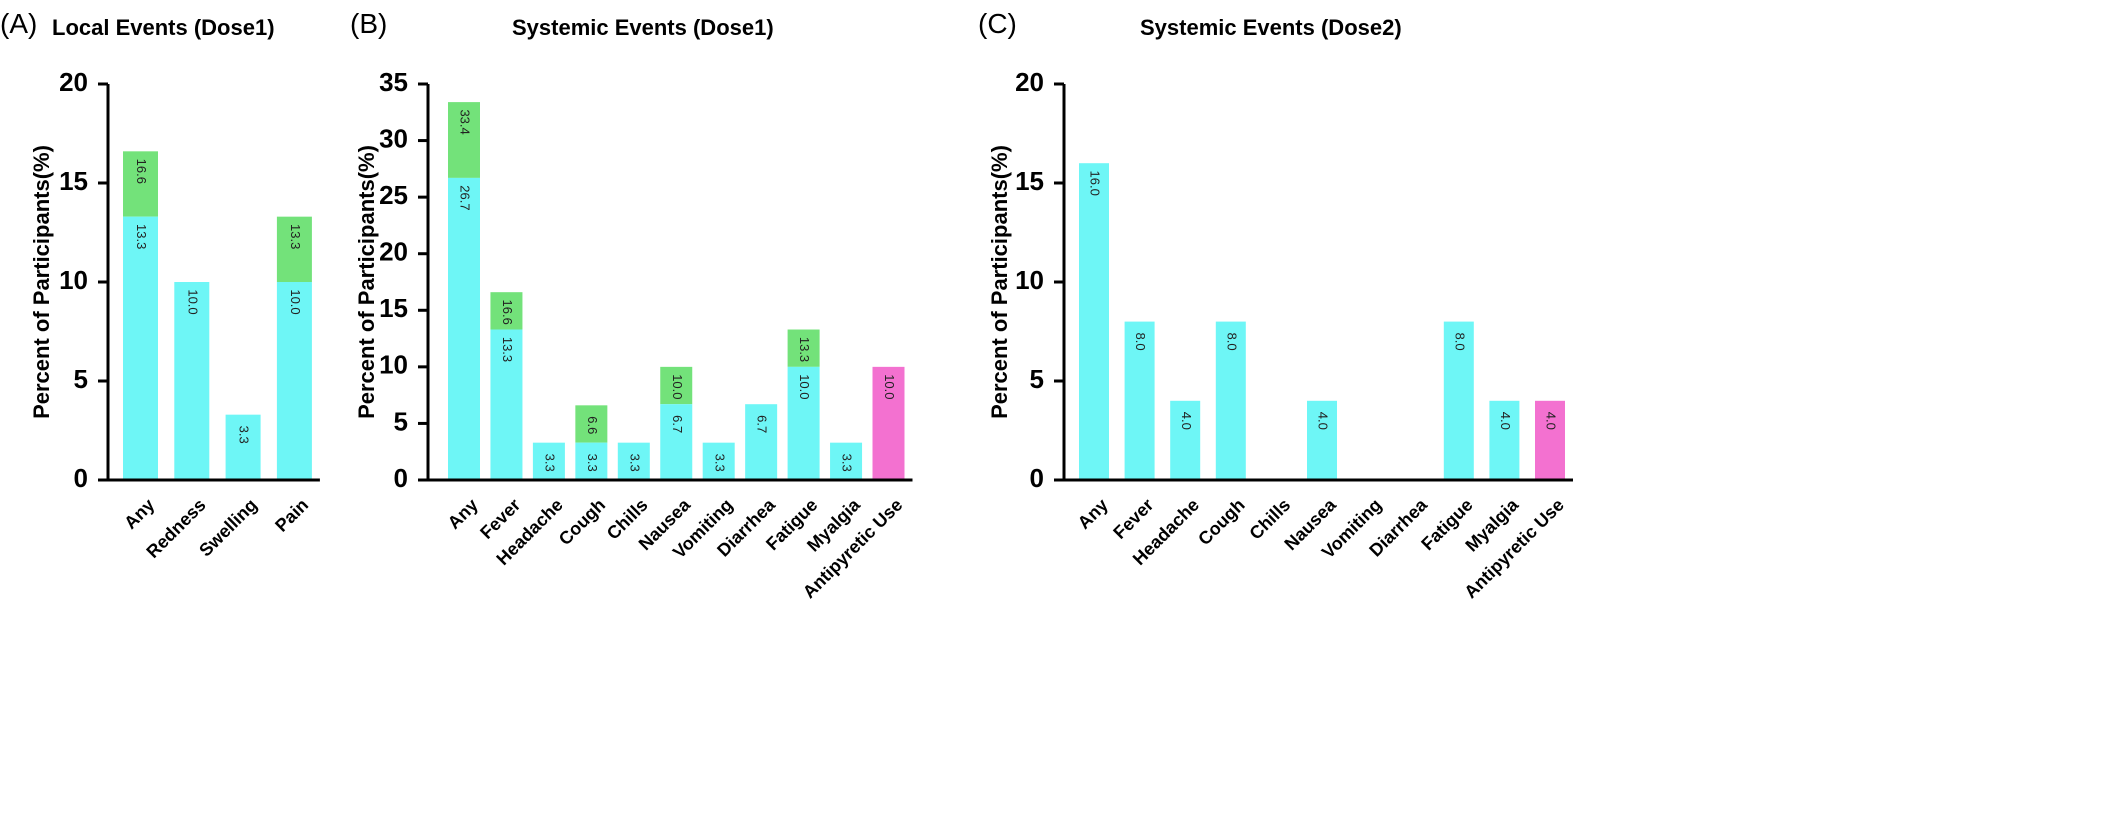 The image size is (2118, 829). What do you see at coordinates (465, 121) in the screenshot?
I see `data-label: 33.4` at bounding box center [465, 121].